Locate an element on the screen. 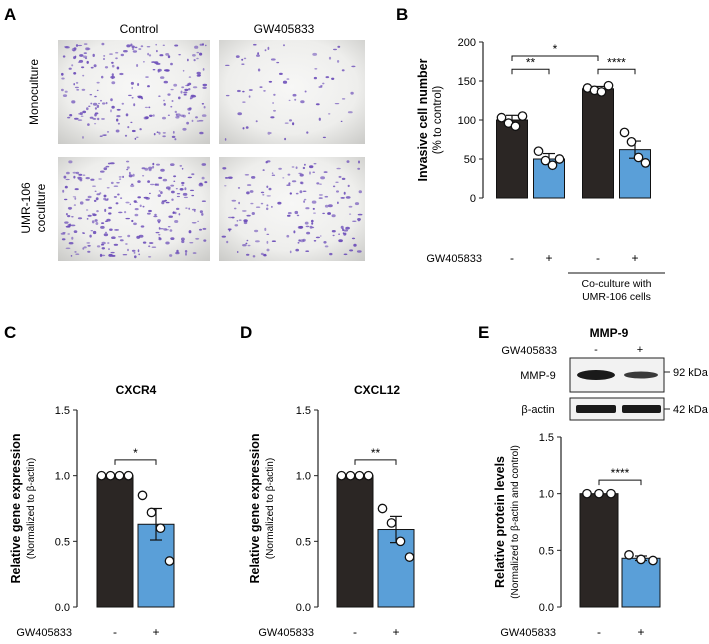 The width and height of the screenshot is (709, 644). significance-bracket is located at coordinates (555, 58).